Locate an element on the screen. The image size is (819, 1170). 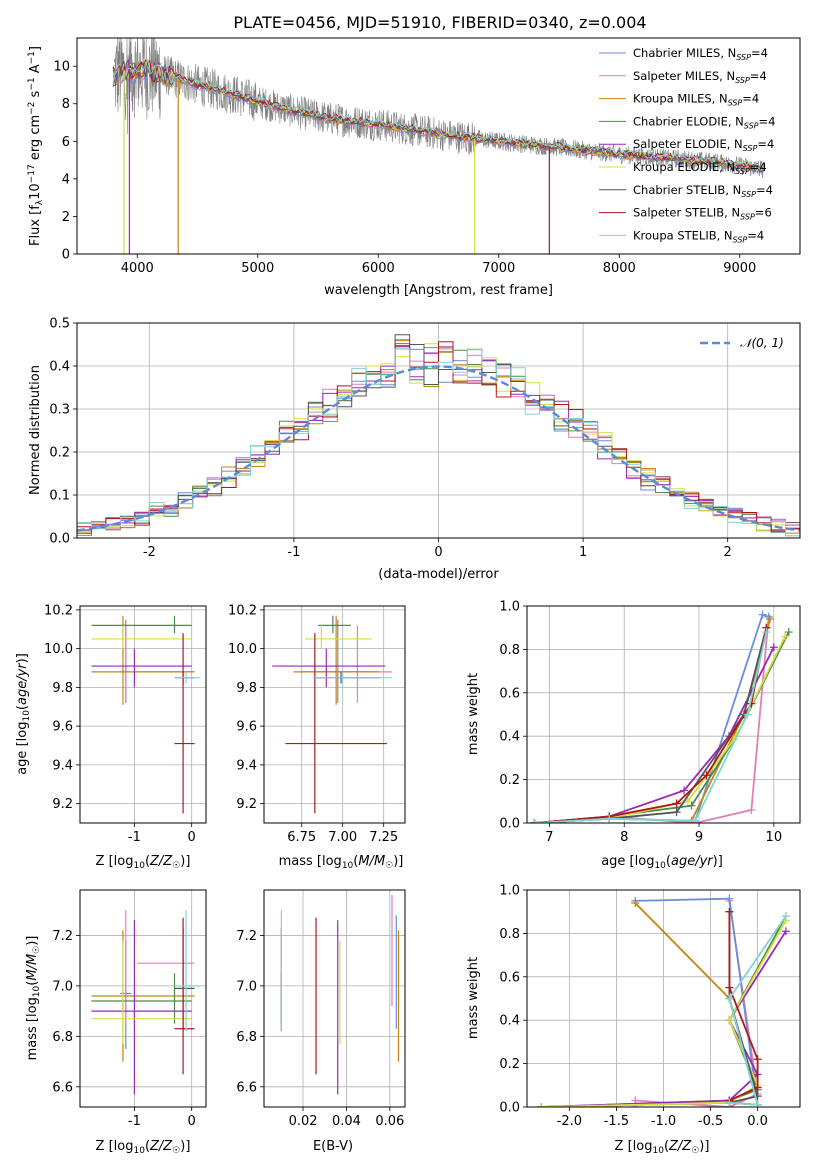
y-tick-label: 2 is located at coordinates (66, 217).